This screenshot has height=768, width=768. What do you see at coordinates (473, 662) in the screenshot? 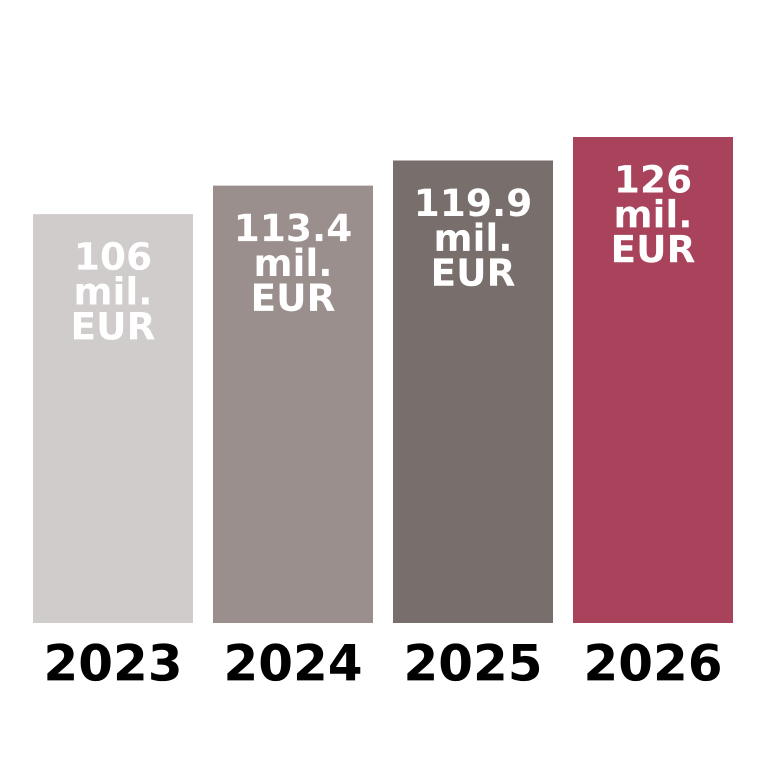
I see `x-tick-label: 2025` at bounding box center [473, 662].